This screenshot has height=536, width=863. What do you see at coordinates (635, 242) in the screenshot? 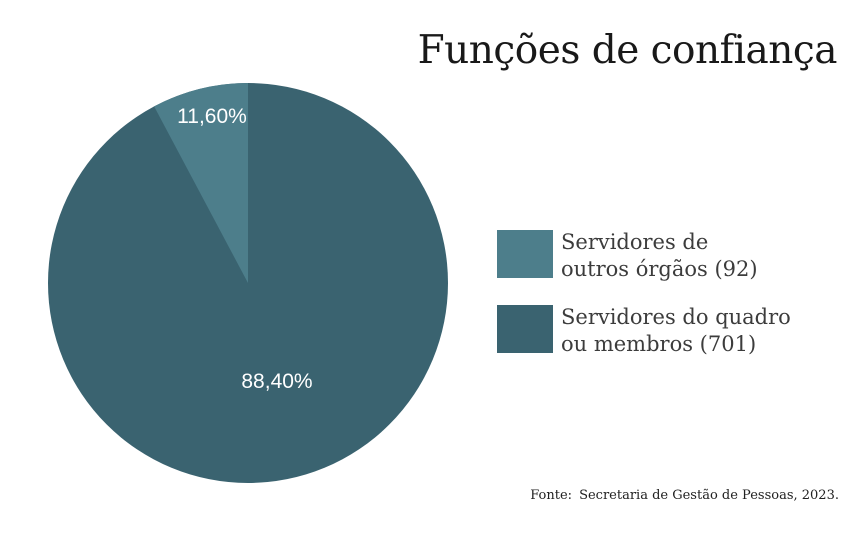
I see `legend-label-line1: Servidores de` at bounding box center [635, 242].